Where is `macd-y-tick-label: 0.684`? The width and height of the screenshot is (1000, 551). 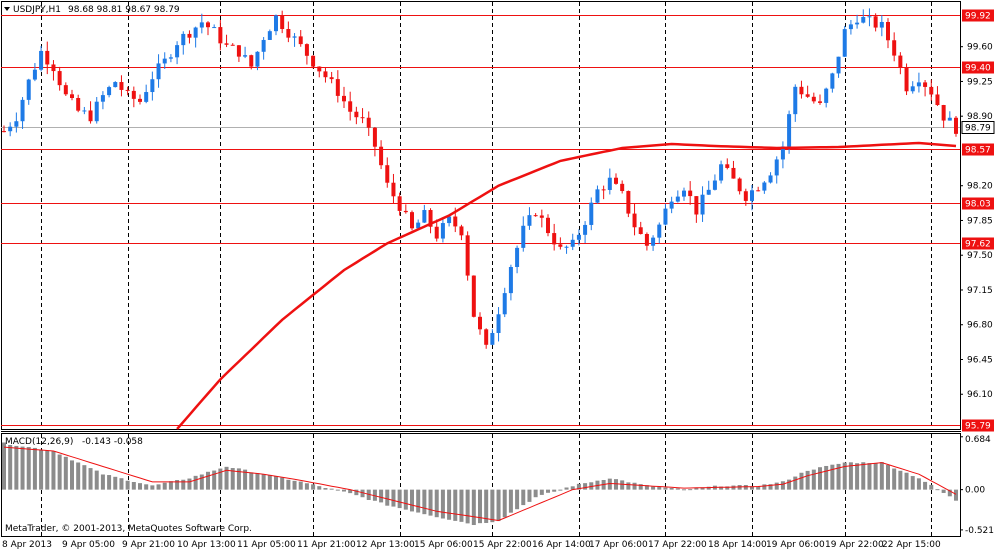 macd-y-tick-label: 0.684 is located at coordinates (978, 440).